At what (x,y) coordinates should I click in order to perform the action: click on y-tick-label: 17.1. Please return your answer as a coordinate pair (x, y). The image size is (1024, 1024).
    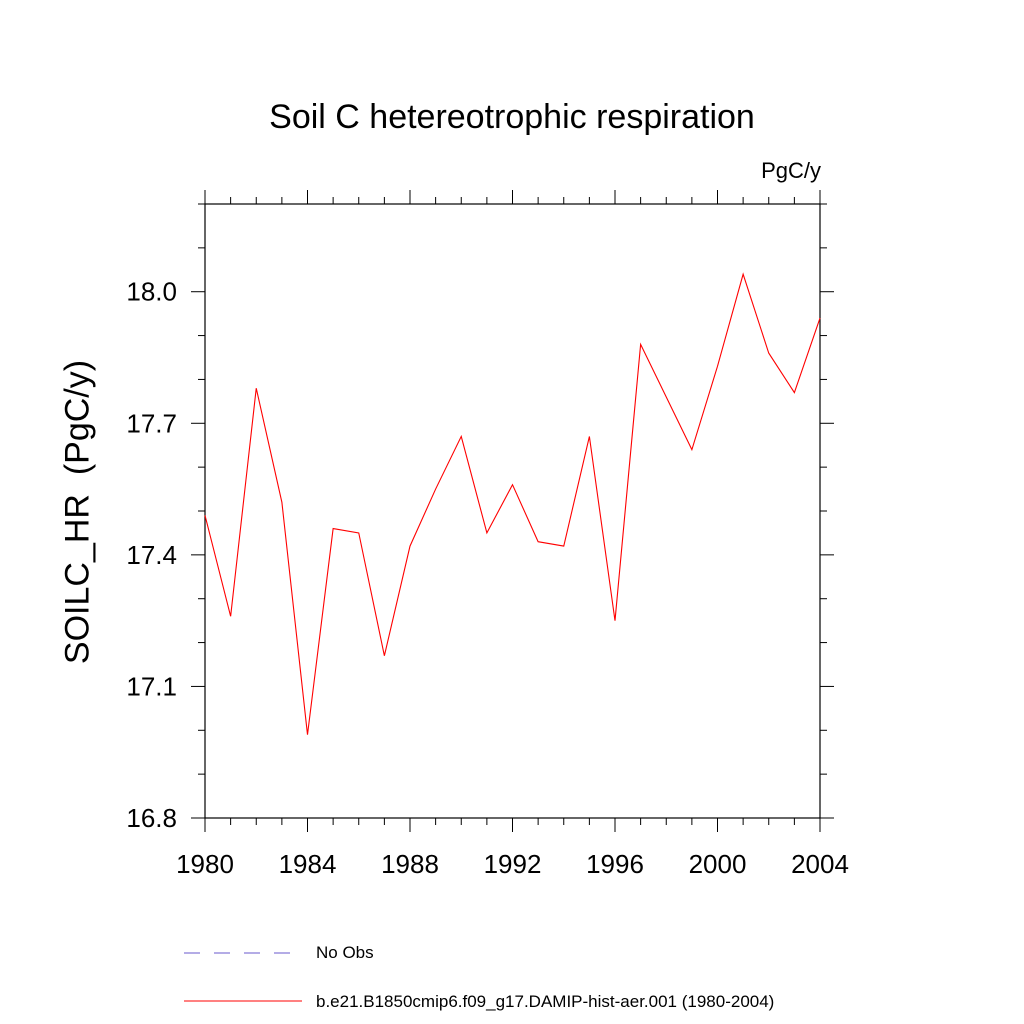
    Looking at the image, I should click on (151, 686).